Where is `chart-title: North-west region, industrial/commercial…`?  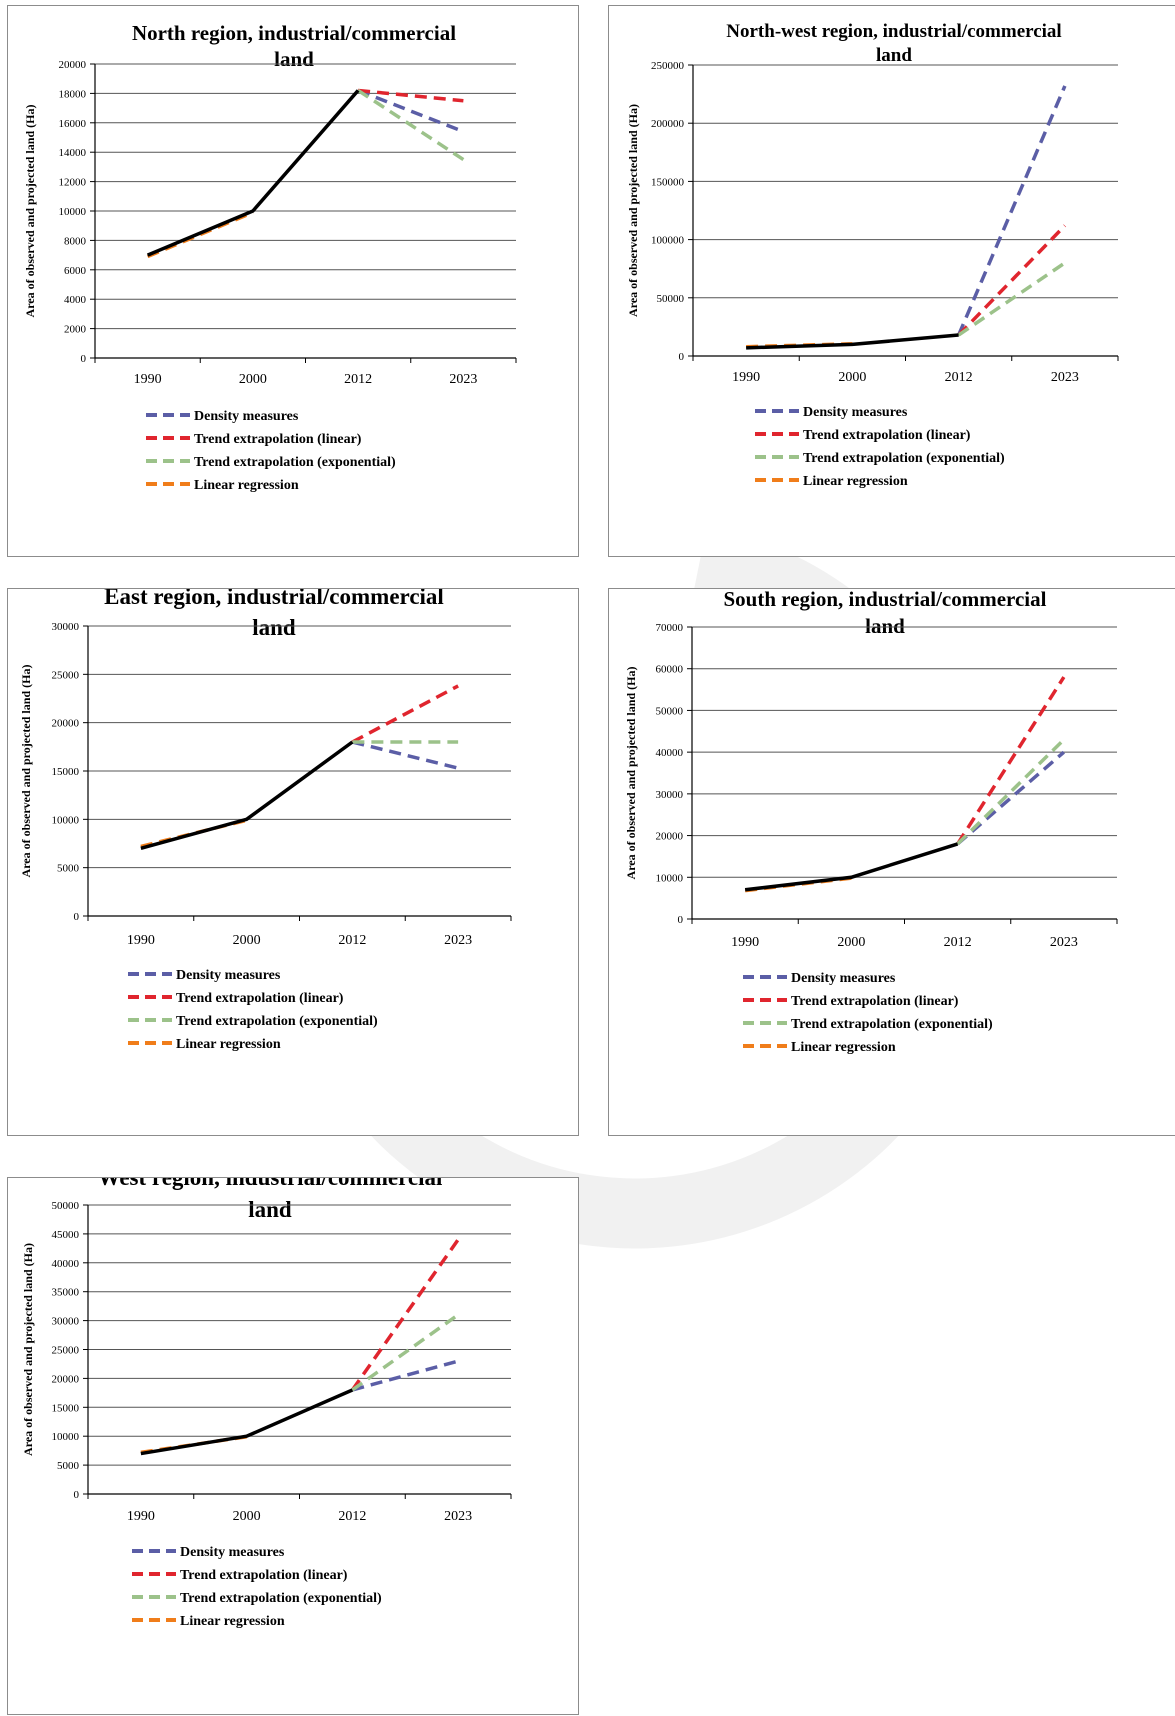
chart-title: North-west region, industrial/commercial… is located at coordinates (893, 43).